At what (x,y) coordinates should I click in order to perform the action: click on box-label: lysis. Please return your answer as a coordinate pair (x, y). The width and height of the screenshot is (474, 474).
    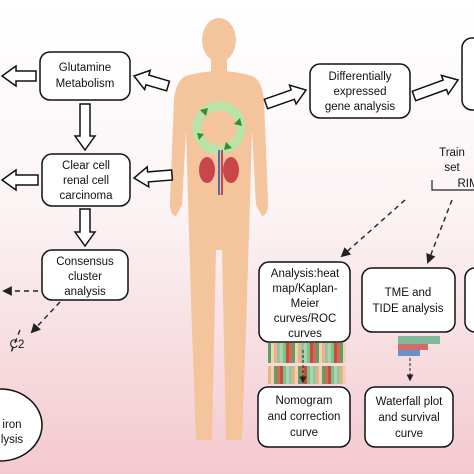
    Looking at the image, I should click on (12, 440).